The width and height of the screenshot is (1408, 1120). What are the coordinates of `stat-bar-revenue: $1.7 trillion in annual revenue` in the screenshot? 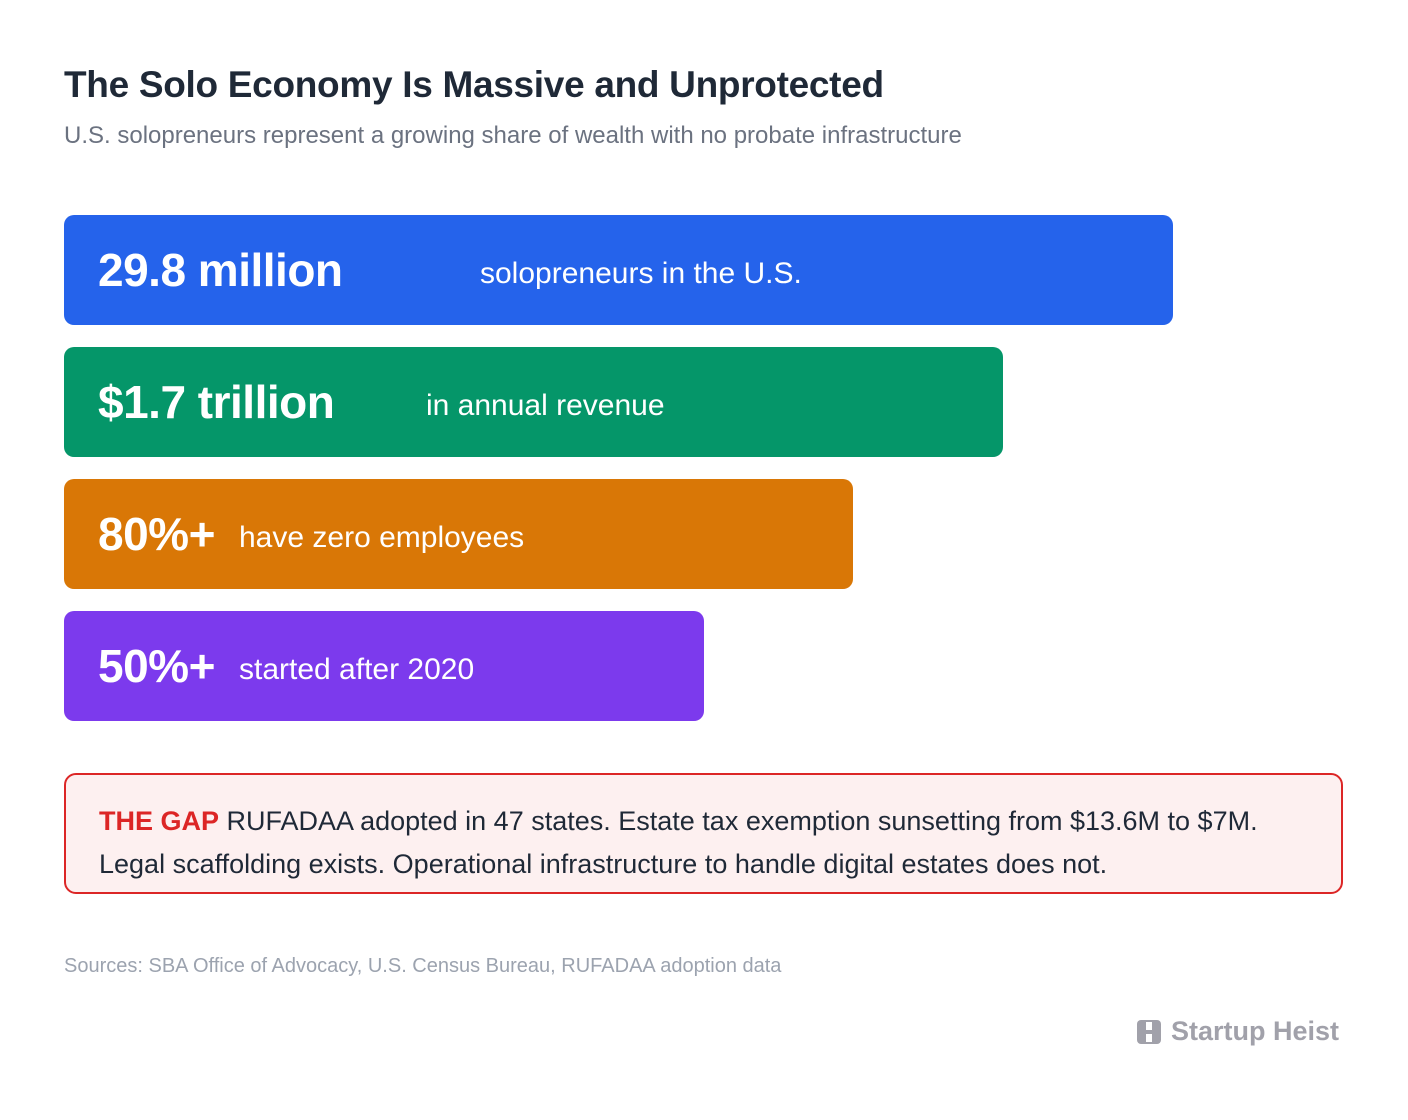 It's located at (533, 402).